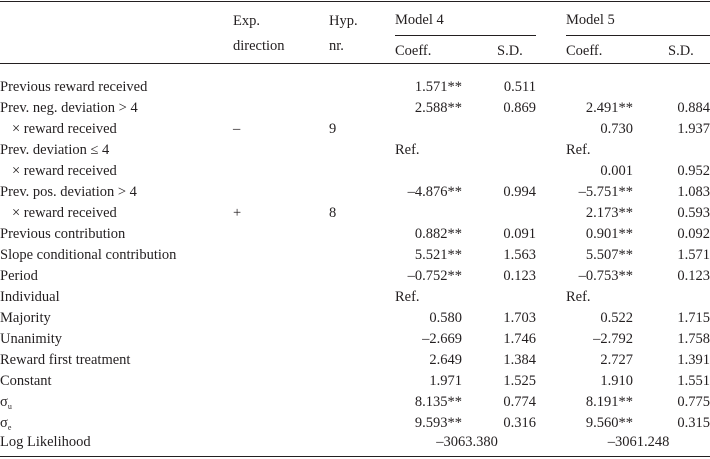 This screenshot has width=710, height=459. What do you see at coordinates (31, 339) in the screenshot?
I see `row-label: Unanimity` at bounding box center [31, 339].